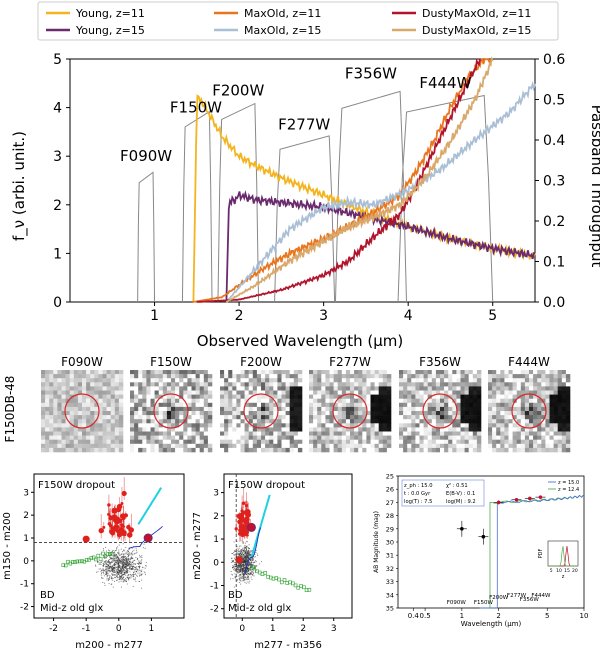  What do you see at coordinates (26, 516) in the screenshot?
I see `ytick-label: 2` at bounding box center [26, 516].